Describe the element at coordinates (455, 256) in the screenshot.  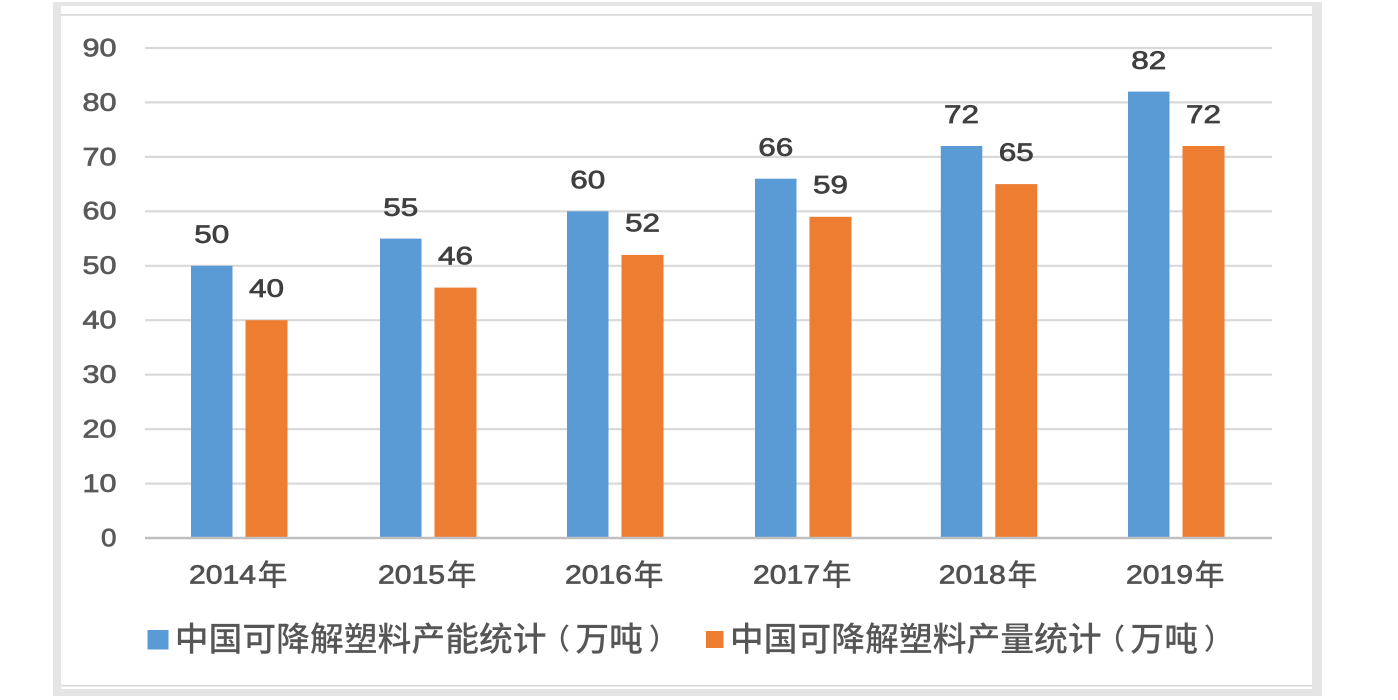
I see `svg-text: 46` at that location.